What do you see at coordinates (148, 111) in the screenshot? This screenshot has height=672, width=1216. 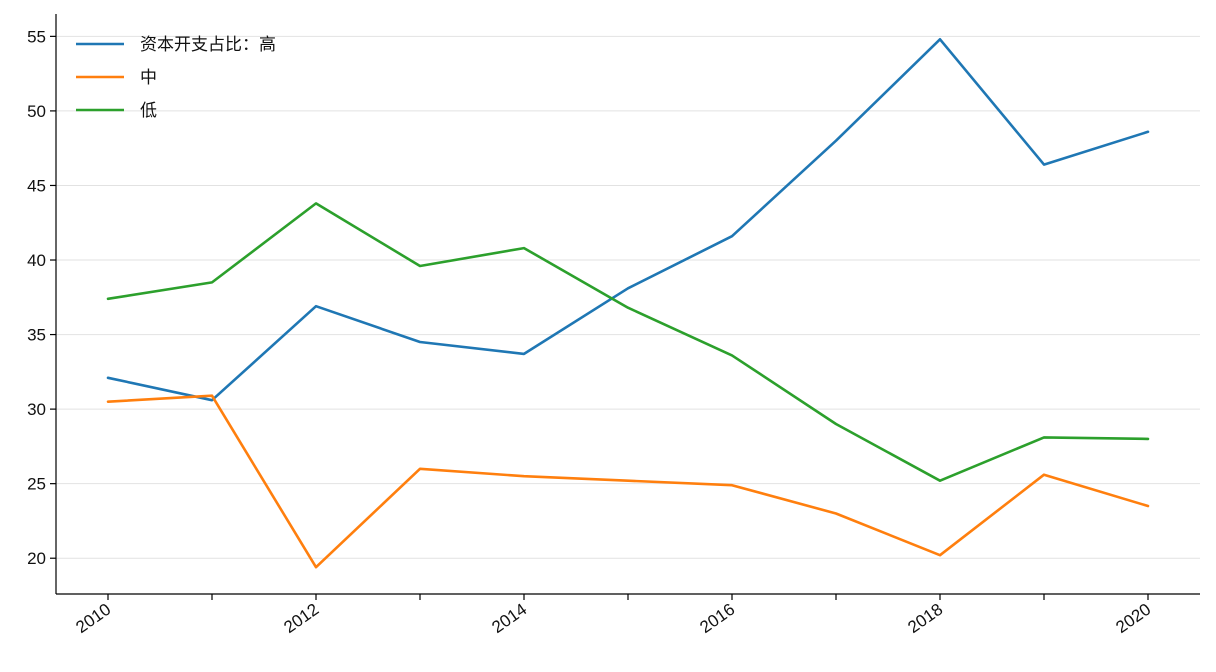 I see `legend-label-2: 低` at bounding box center [148, 111].